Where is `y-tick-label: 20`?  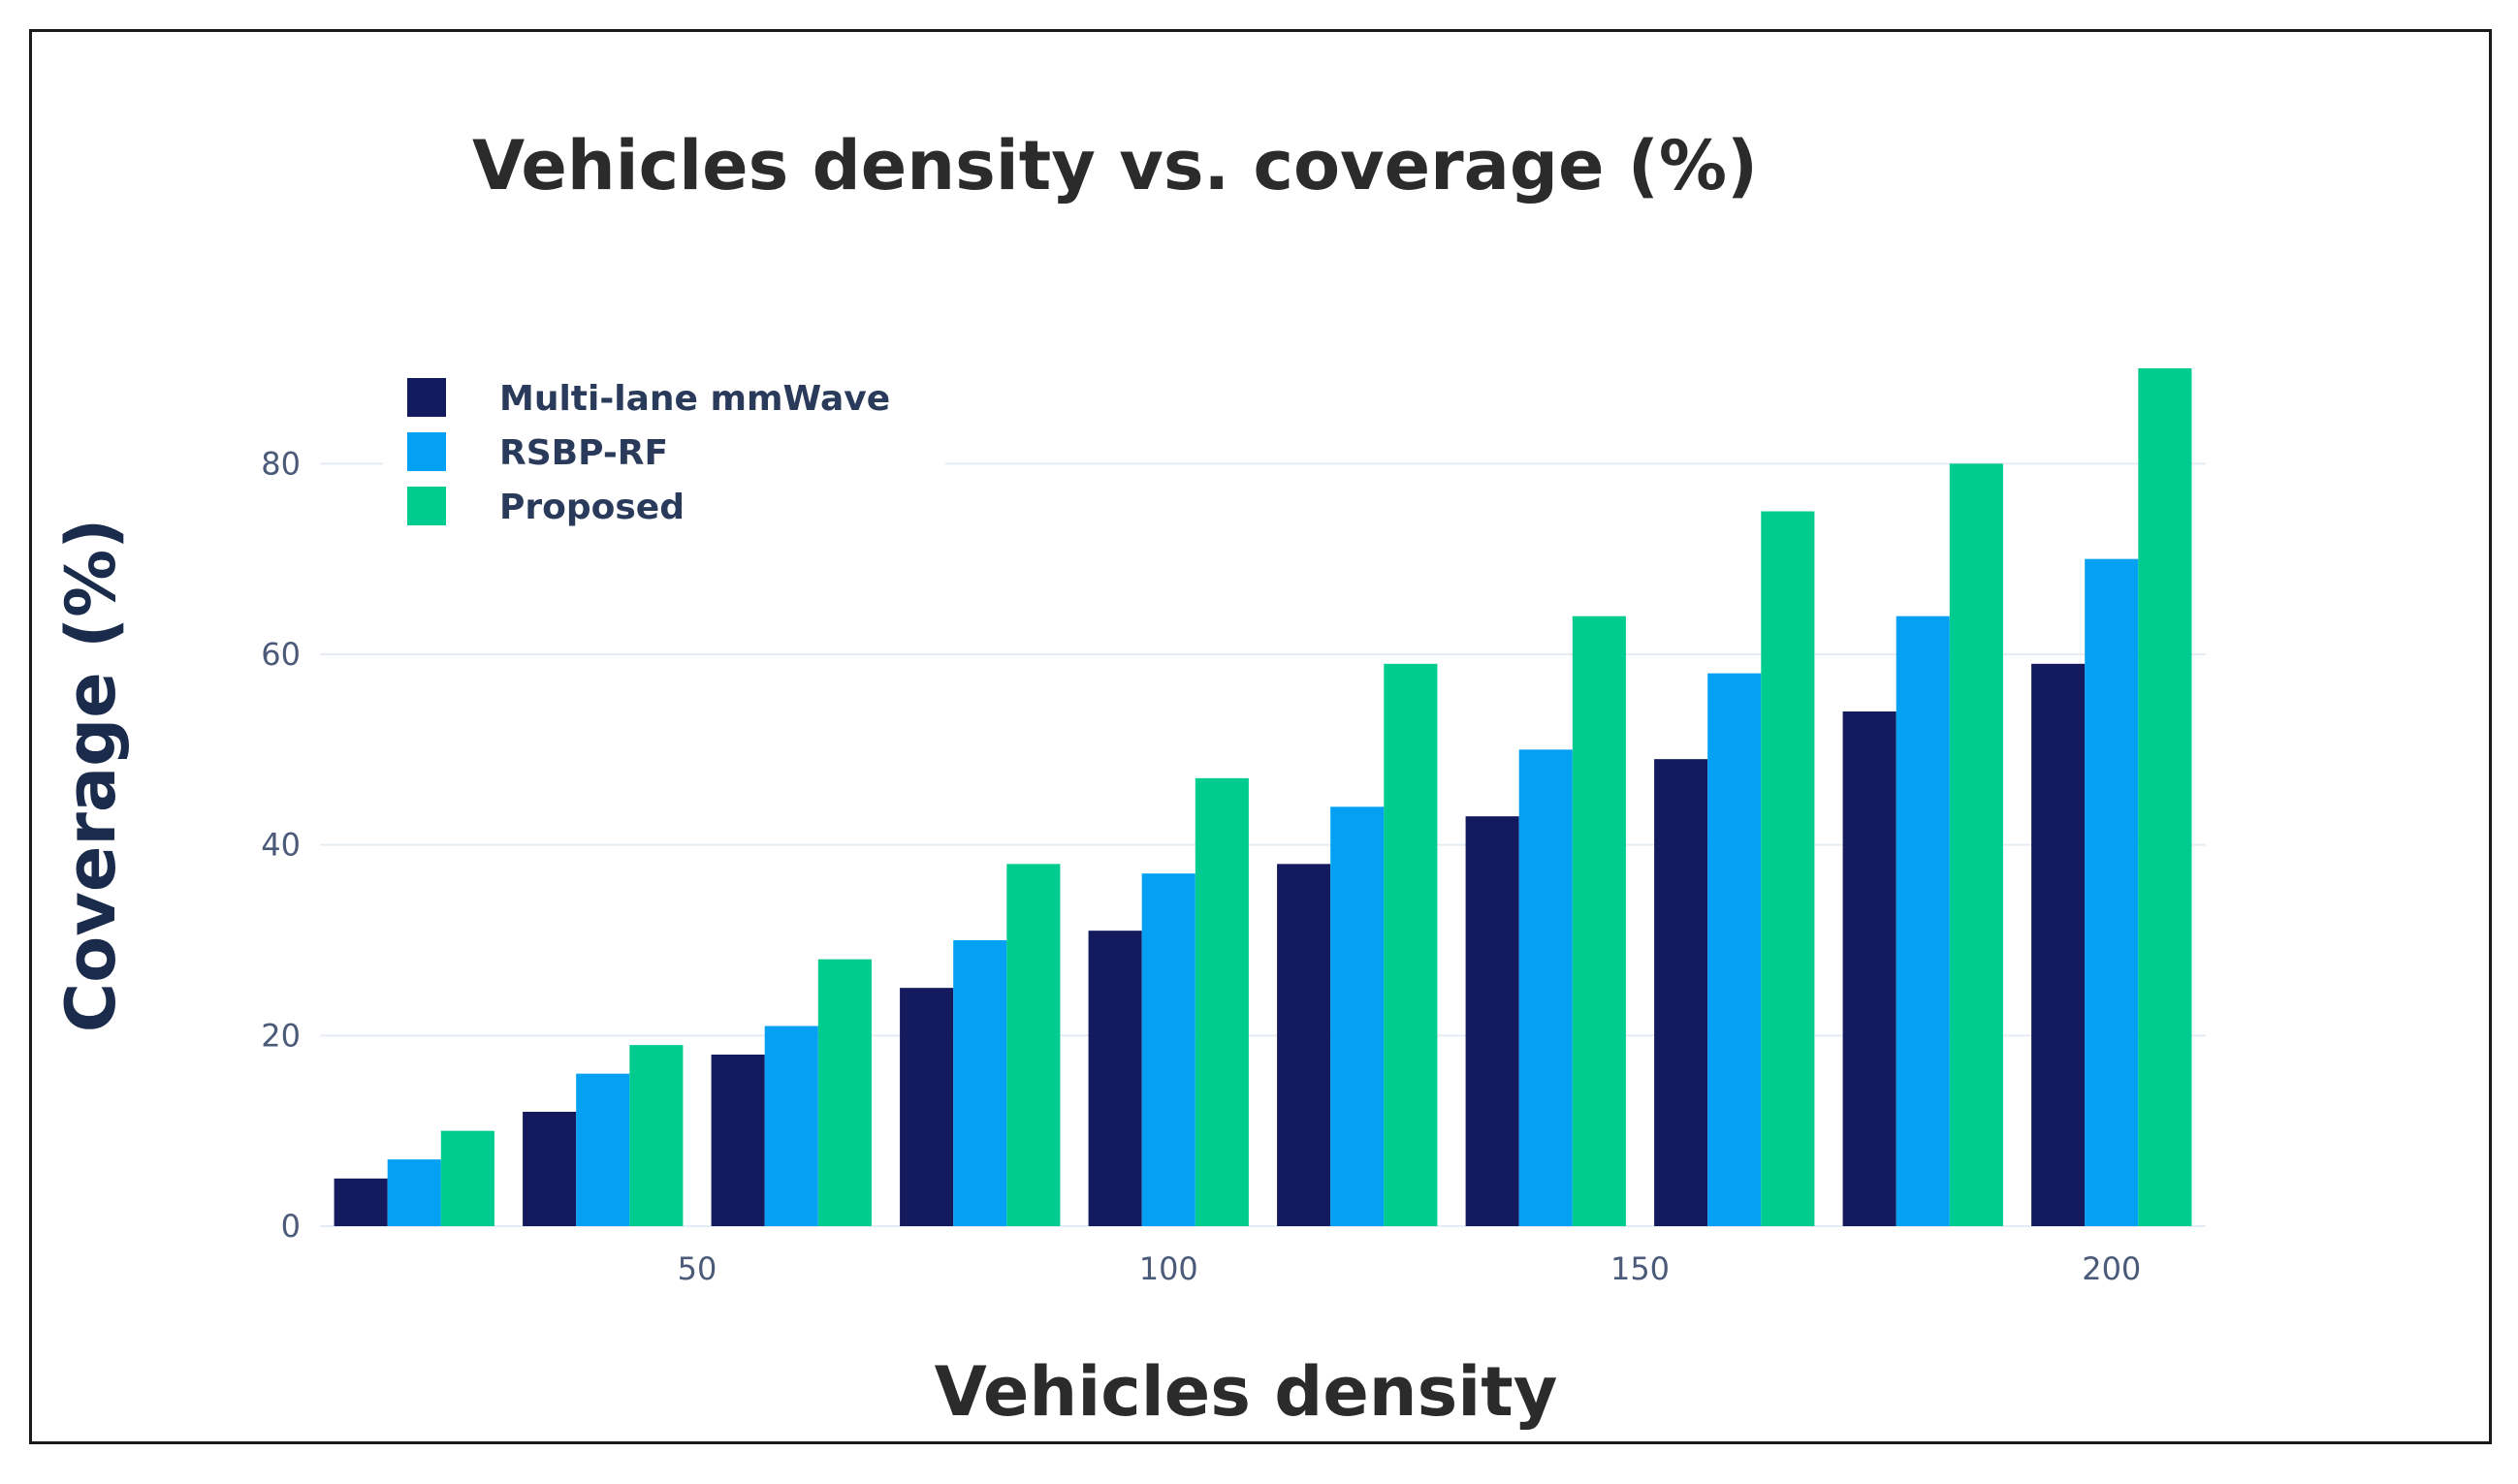
y-tick-label: 20 is located at coordinates (281, 1035).